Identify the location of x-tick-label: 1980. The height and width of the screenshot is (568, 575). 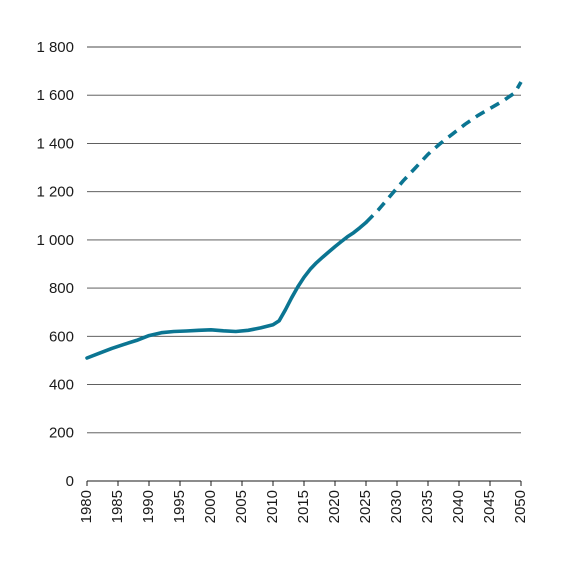
(86, 506).